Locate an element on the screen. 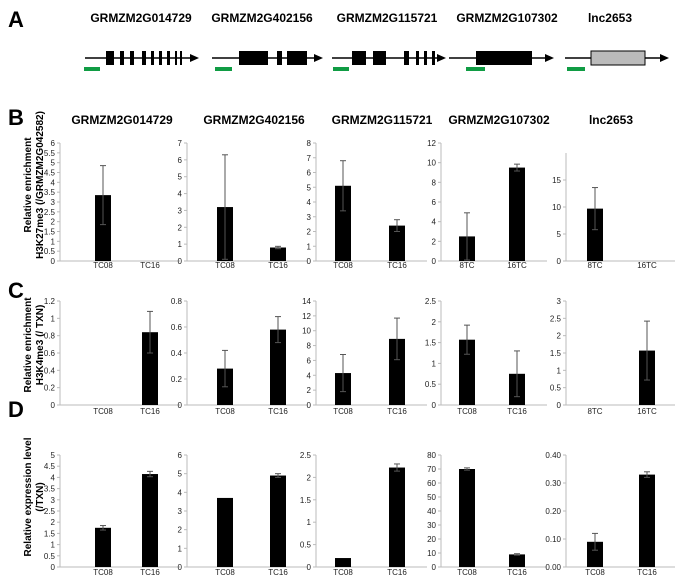  tick-label: 0.10 is located at coordinates (553, 539).